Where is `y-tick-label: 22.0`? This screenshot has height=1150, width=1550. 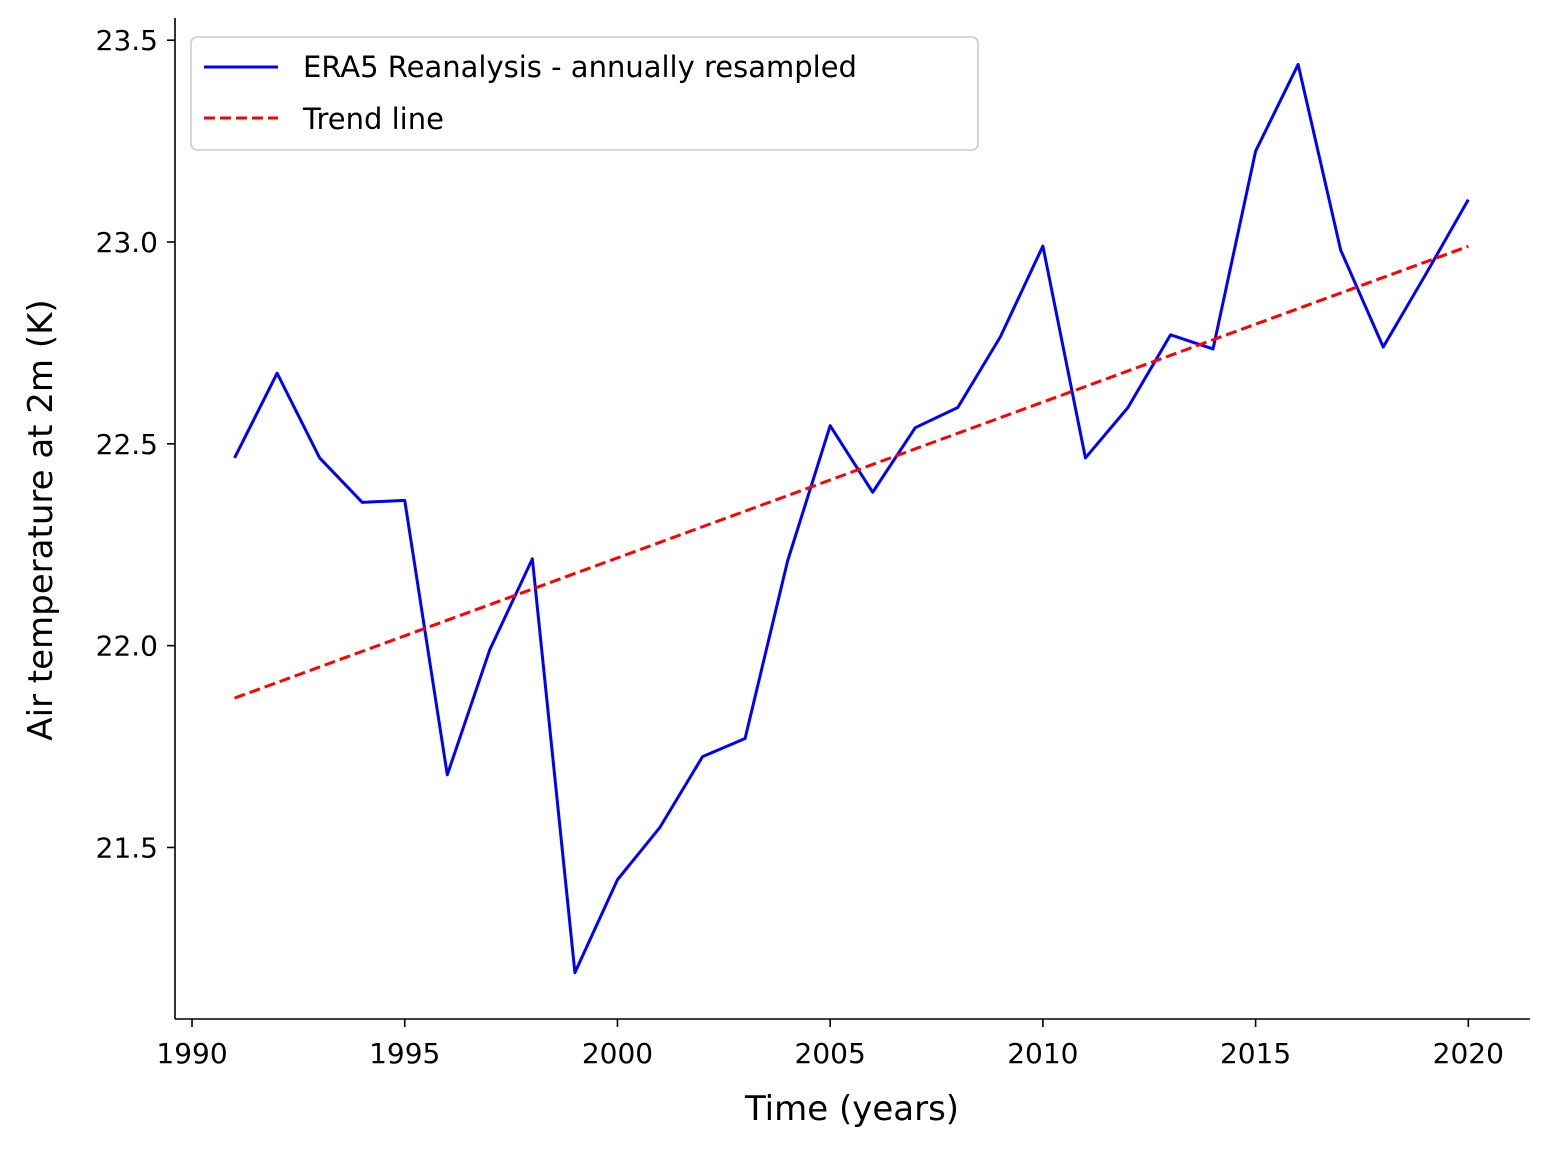
y-tick-label: 22.0 is located at coordinates (127, 646).